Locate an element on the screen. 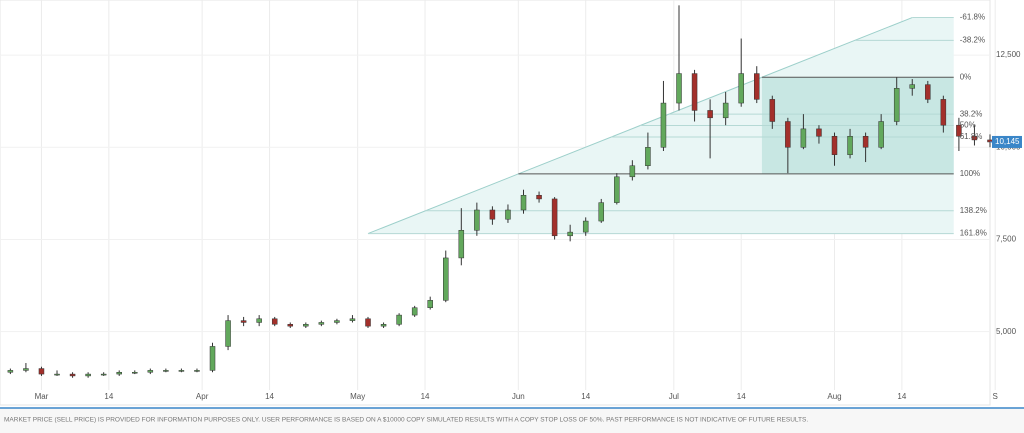  footer is located at coordinates (512, 420).